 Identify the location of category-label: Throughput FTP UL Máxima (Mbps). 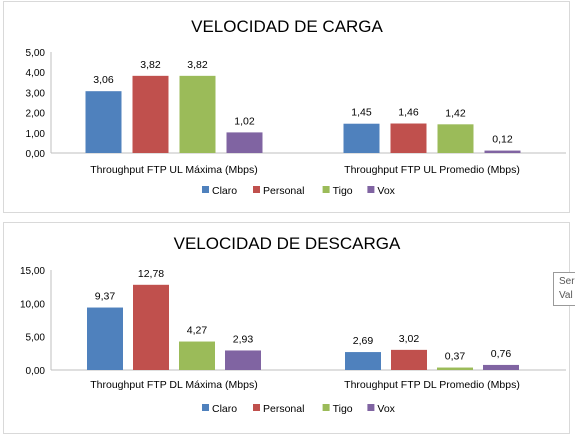
(173, 170).